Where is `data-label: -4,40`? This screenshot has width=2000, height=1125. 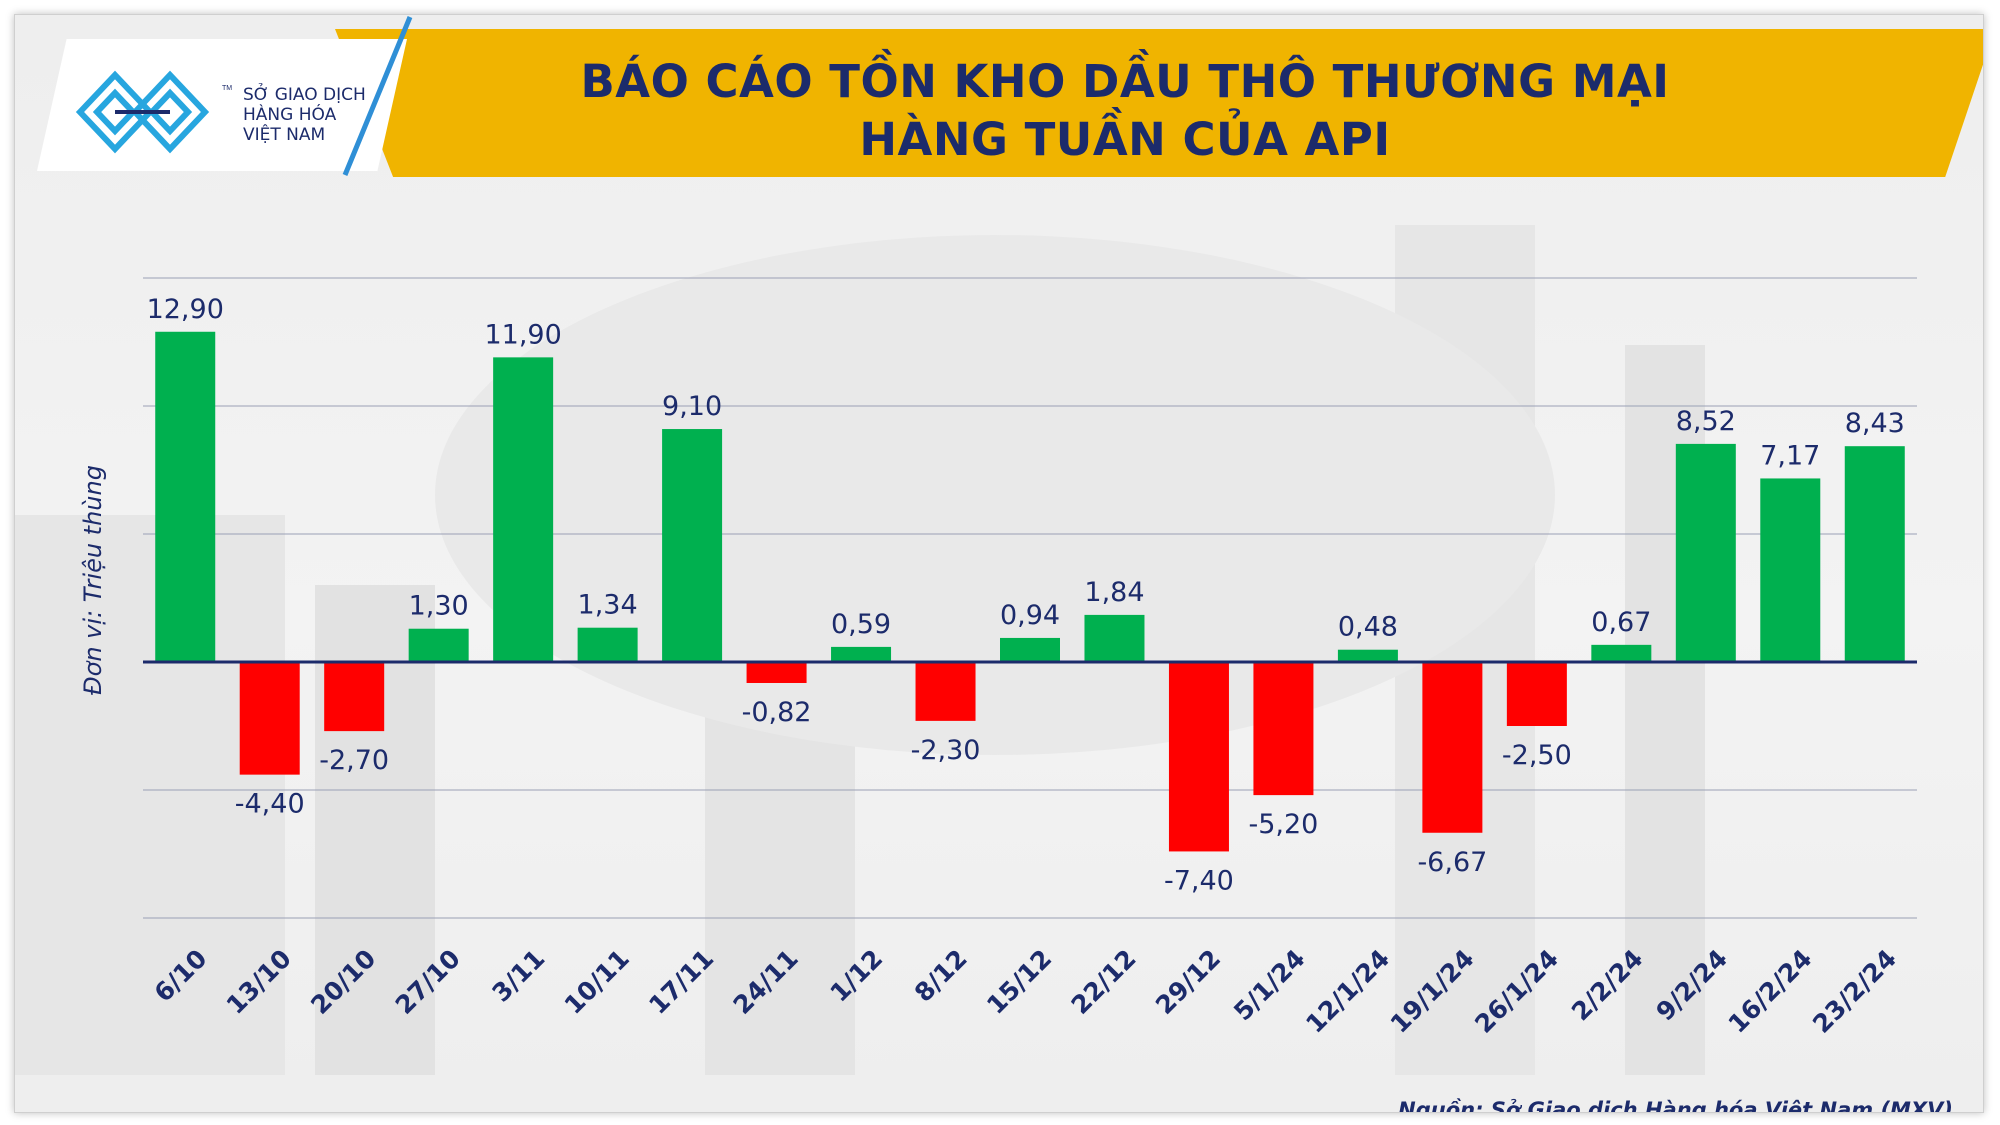
data-label: -4,40 is located at coordinates (270, 804).